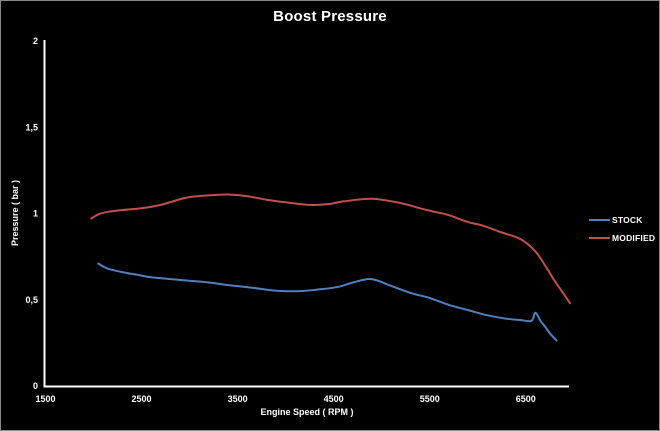  Describe the element at coordinates (238, 399) in the screenshot. I see `x-tick-label: 3500` at that location.